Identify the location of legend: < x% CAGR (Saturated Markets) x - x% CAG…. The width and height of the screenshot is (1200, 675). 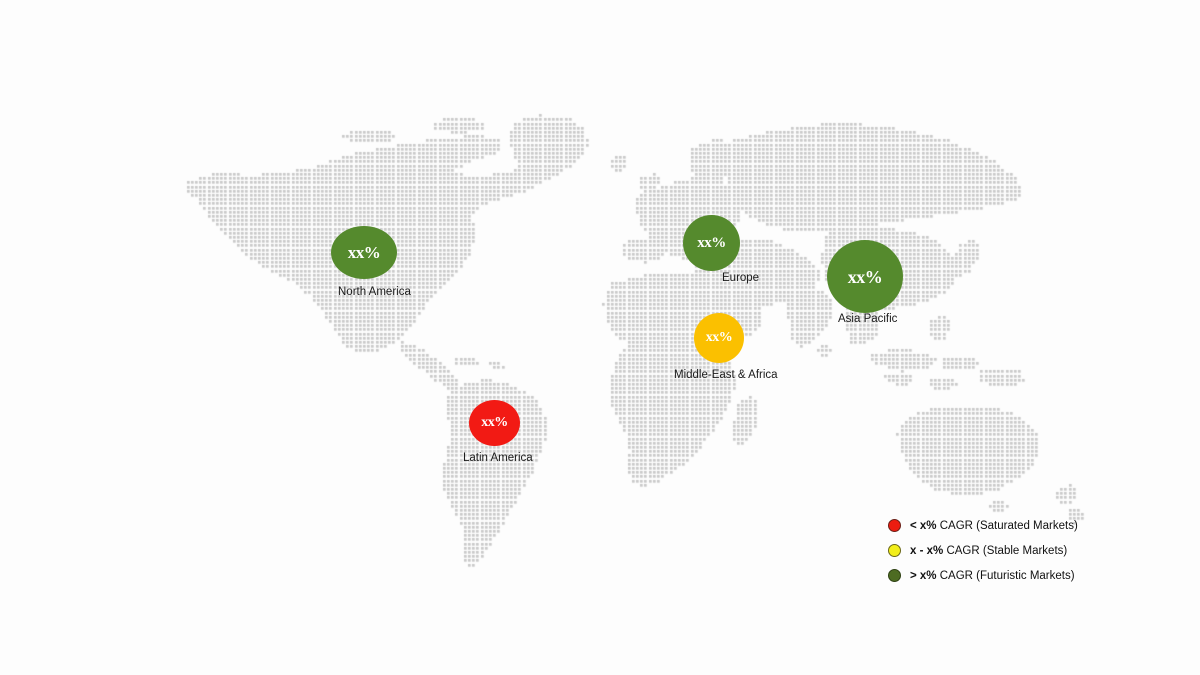
(983, 550).